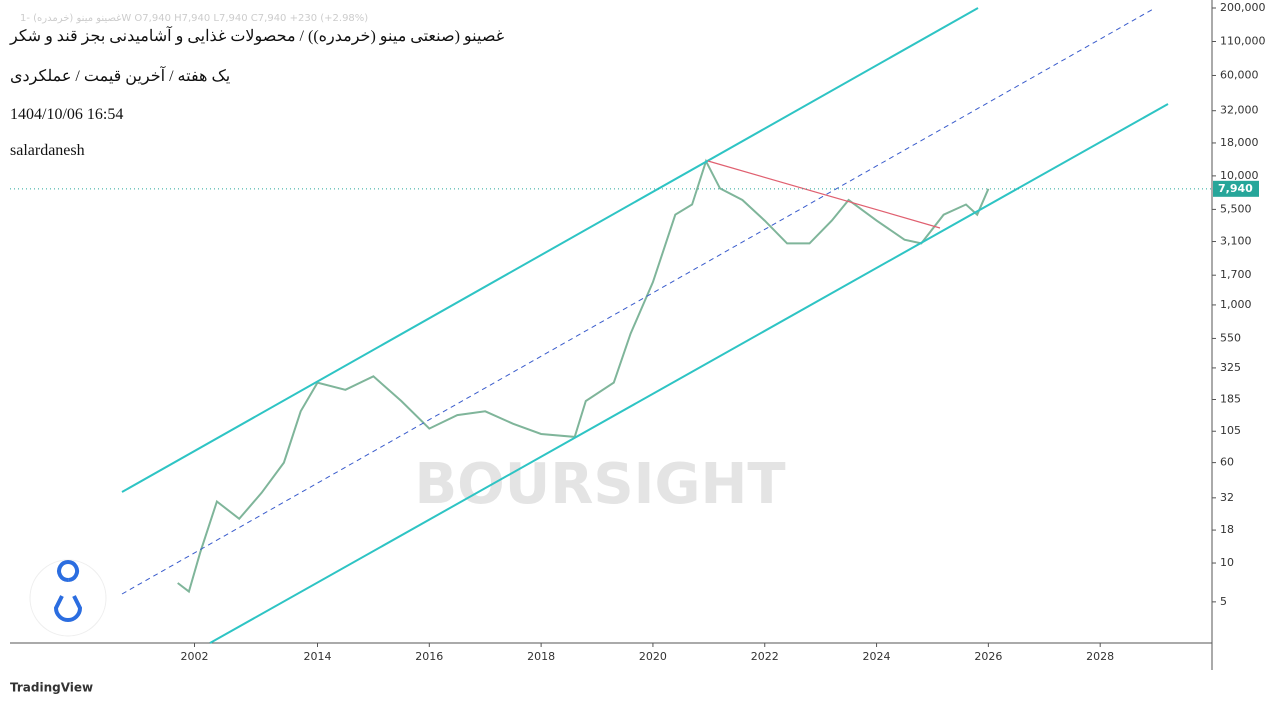 The height and width of the screenshot is (704, 1280). I want to click on y-tick-label: 32,000, so click(1239, 110).